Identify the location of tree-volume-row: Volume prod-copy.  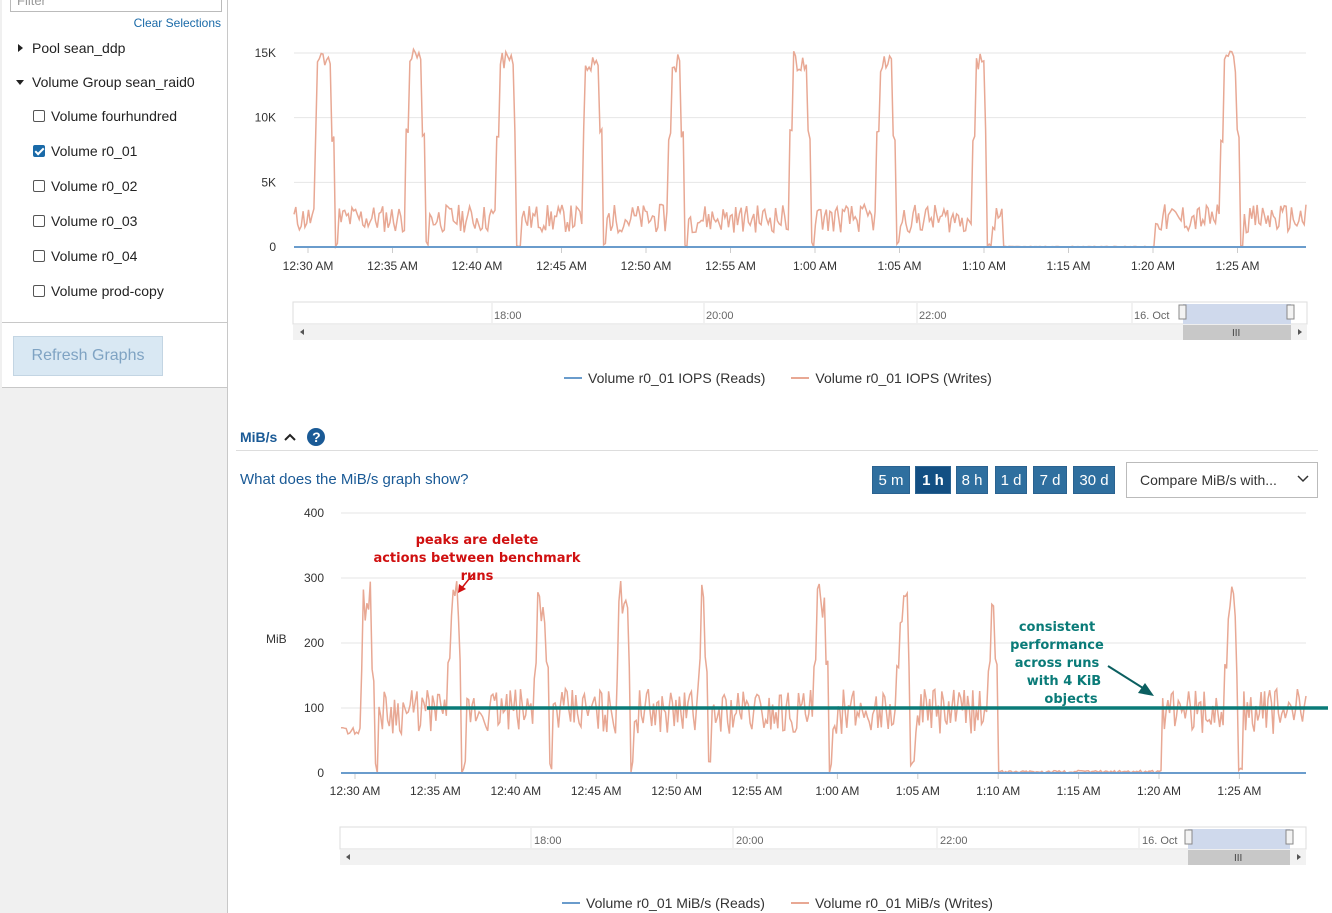
(83, 291).